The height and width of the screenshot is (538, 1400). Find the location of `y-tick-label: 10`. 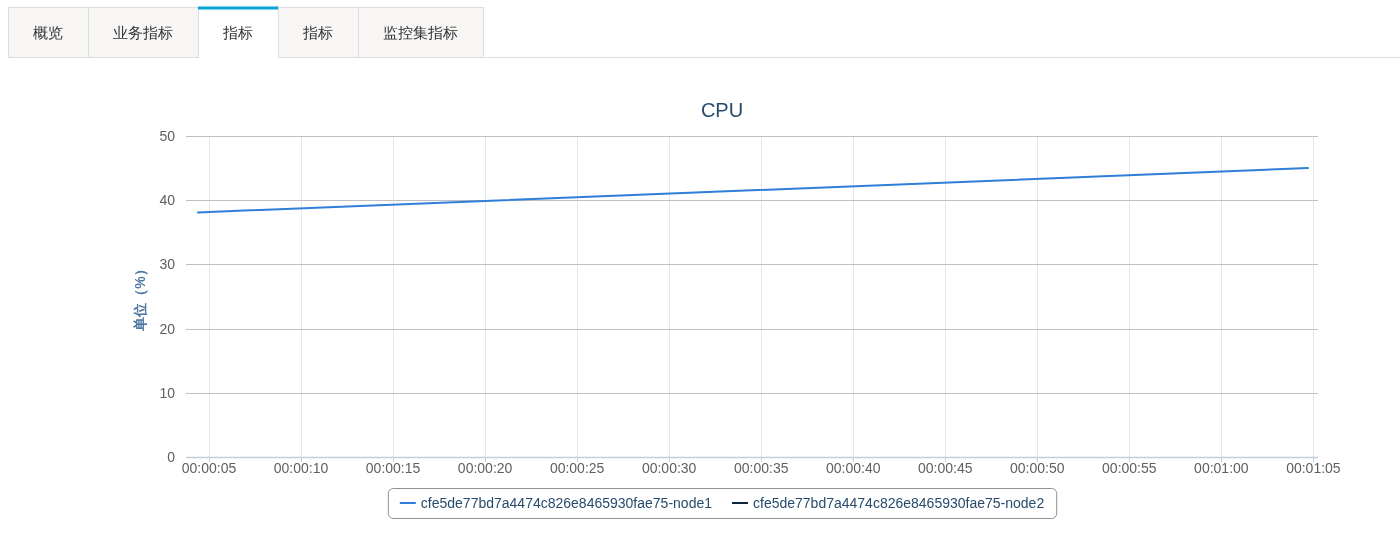

y-tick-label: 10 is located at coordinates (167, 392).